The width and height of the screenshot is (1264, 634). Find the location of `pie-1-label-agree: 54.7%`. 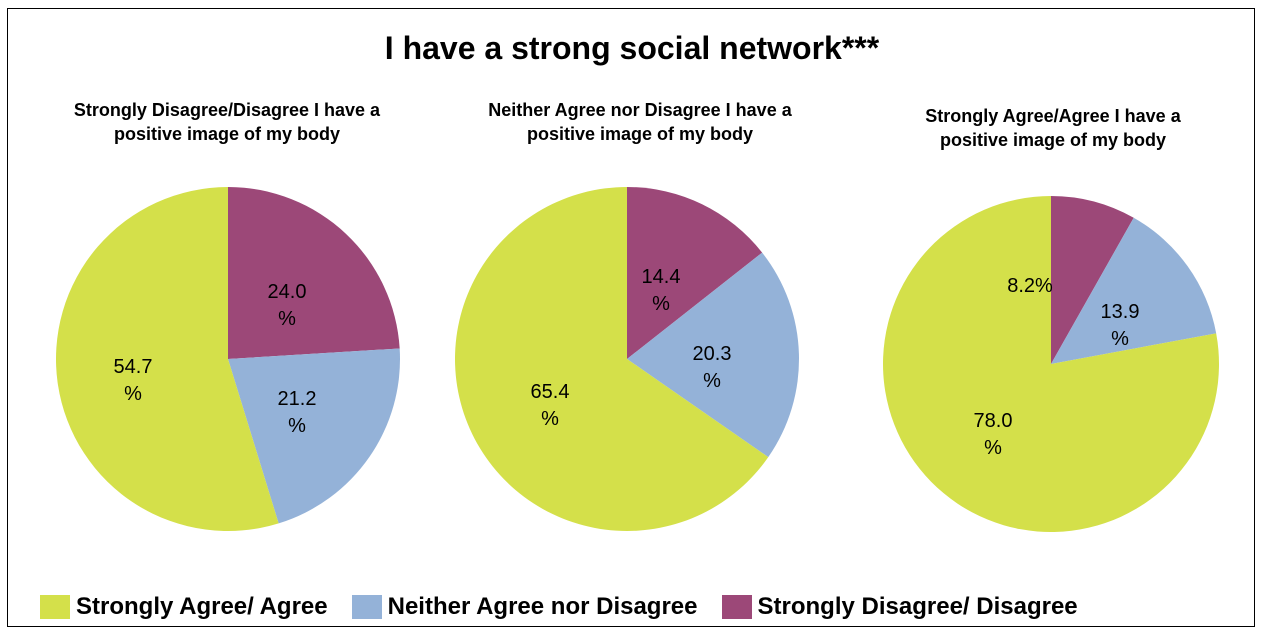

pie-1-label-agree: 54.7% is located at coordinates (133, 380).